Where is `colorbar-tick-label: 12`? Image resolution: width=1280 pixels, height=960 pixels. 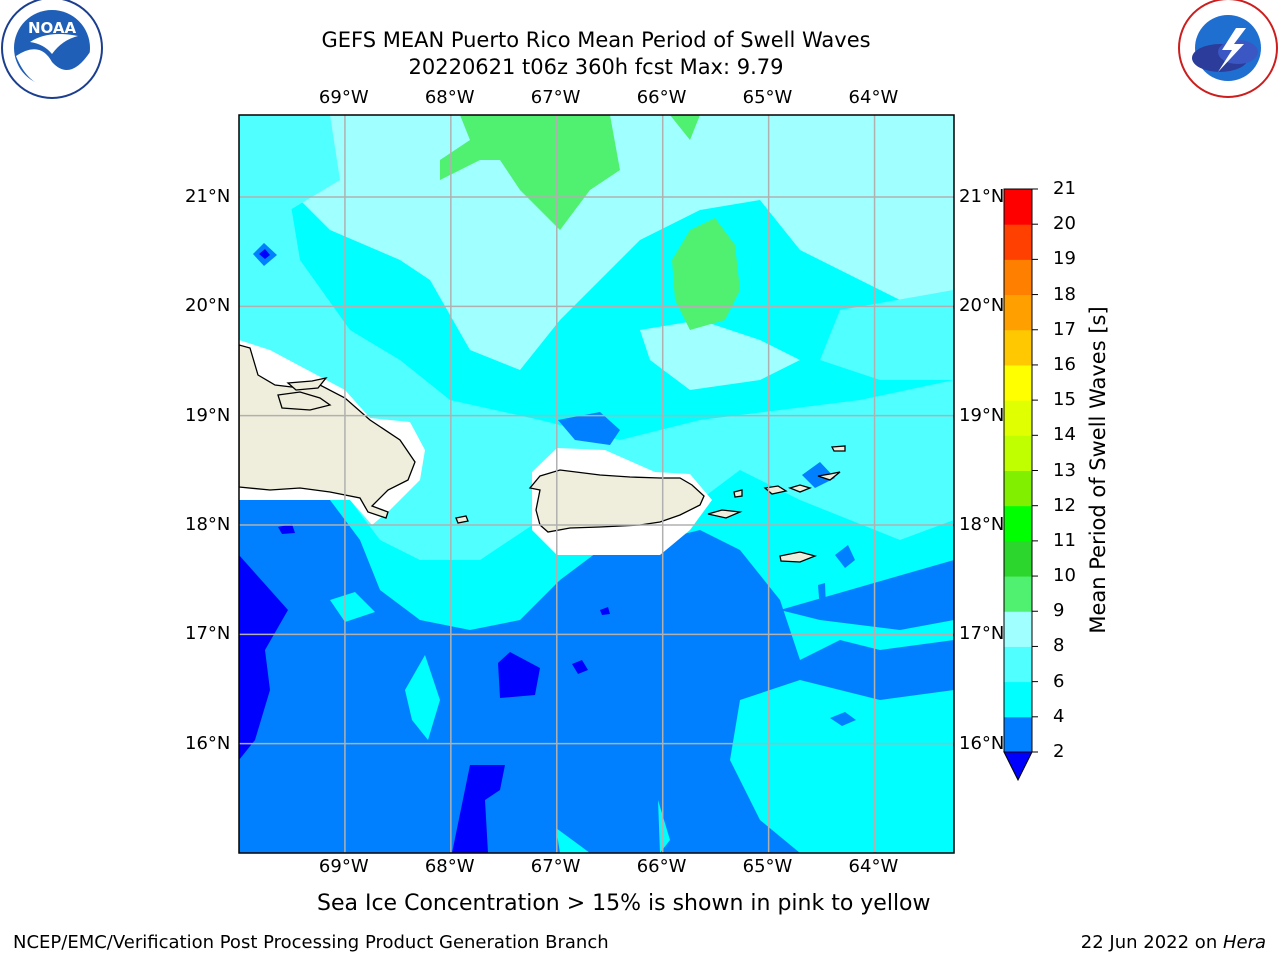
colorbar-tick-label: 12 is located at coordinates (1064, 505).